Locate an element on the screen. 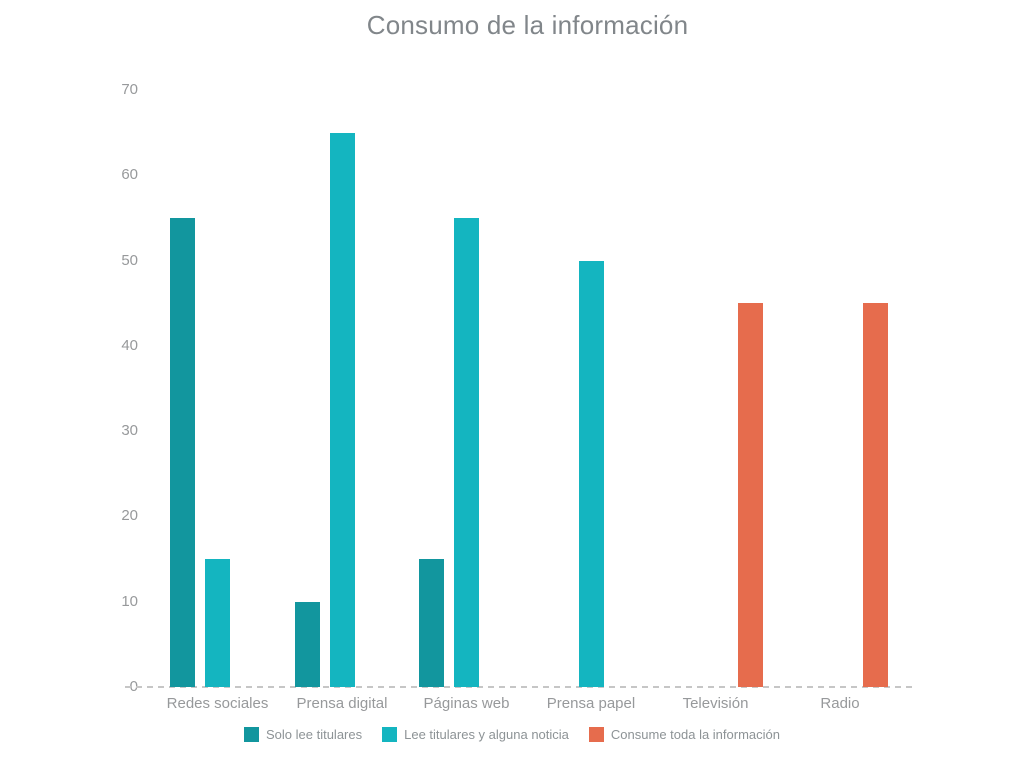  legend-item-lee-titulares-y-alguna-noticia: Lee titulares y alguna noticia is located at coordinates (475, 734).